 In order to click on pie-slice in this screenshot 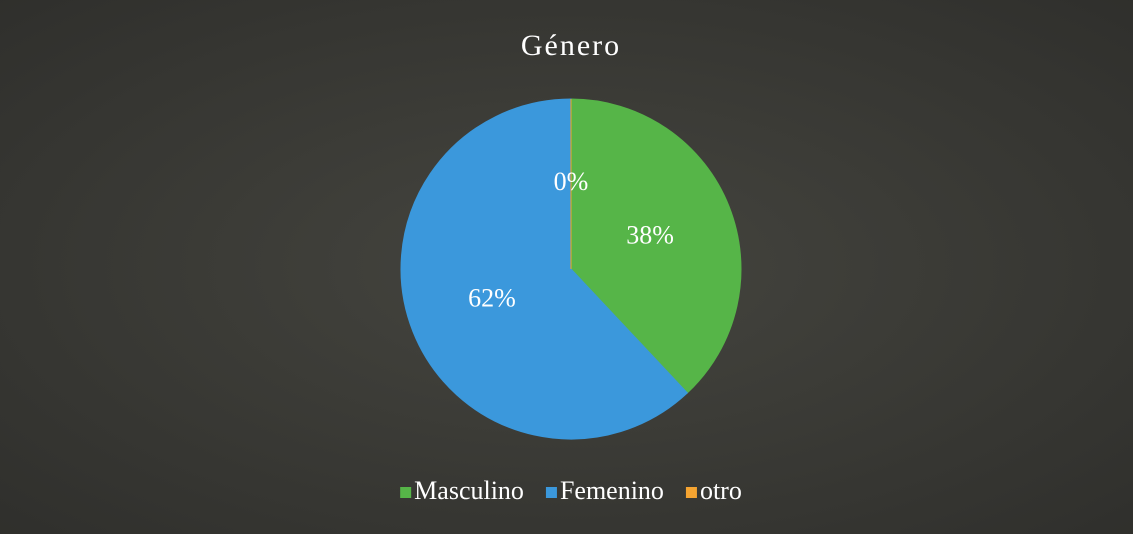, I will do `click(656, 246)`.